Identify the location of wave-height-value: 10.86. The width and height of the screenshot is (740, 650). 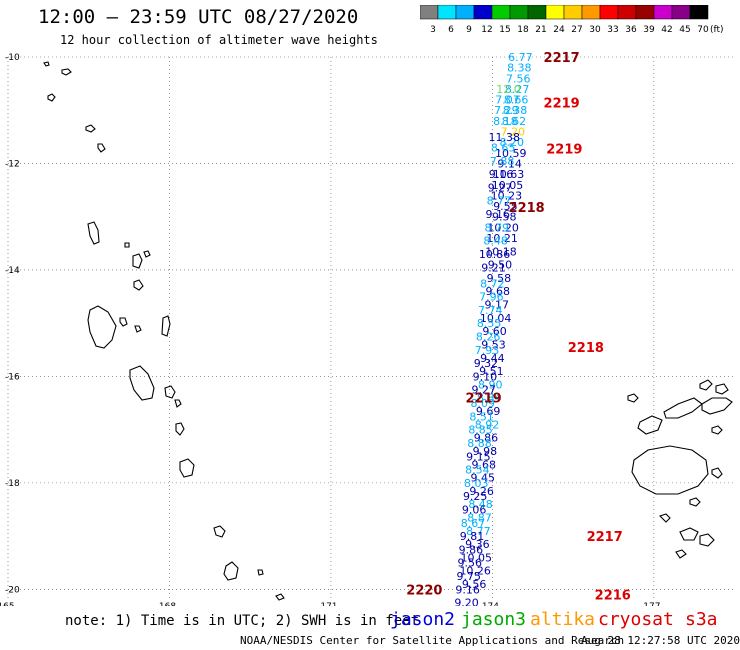
(495, 254).